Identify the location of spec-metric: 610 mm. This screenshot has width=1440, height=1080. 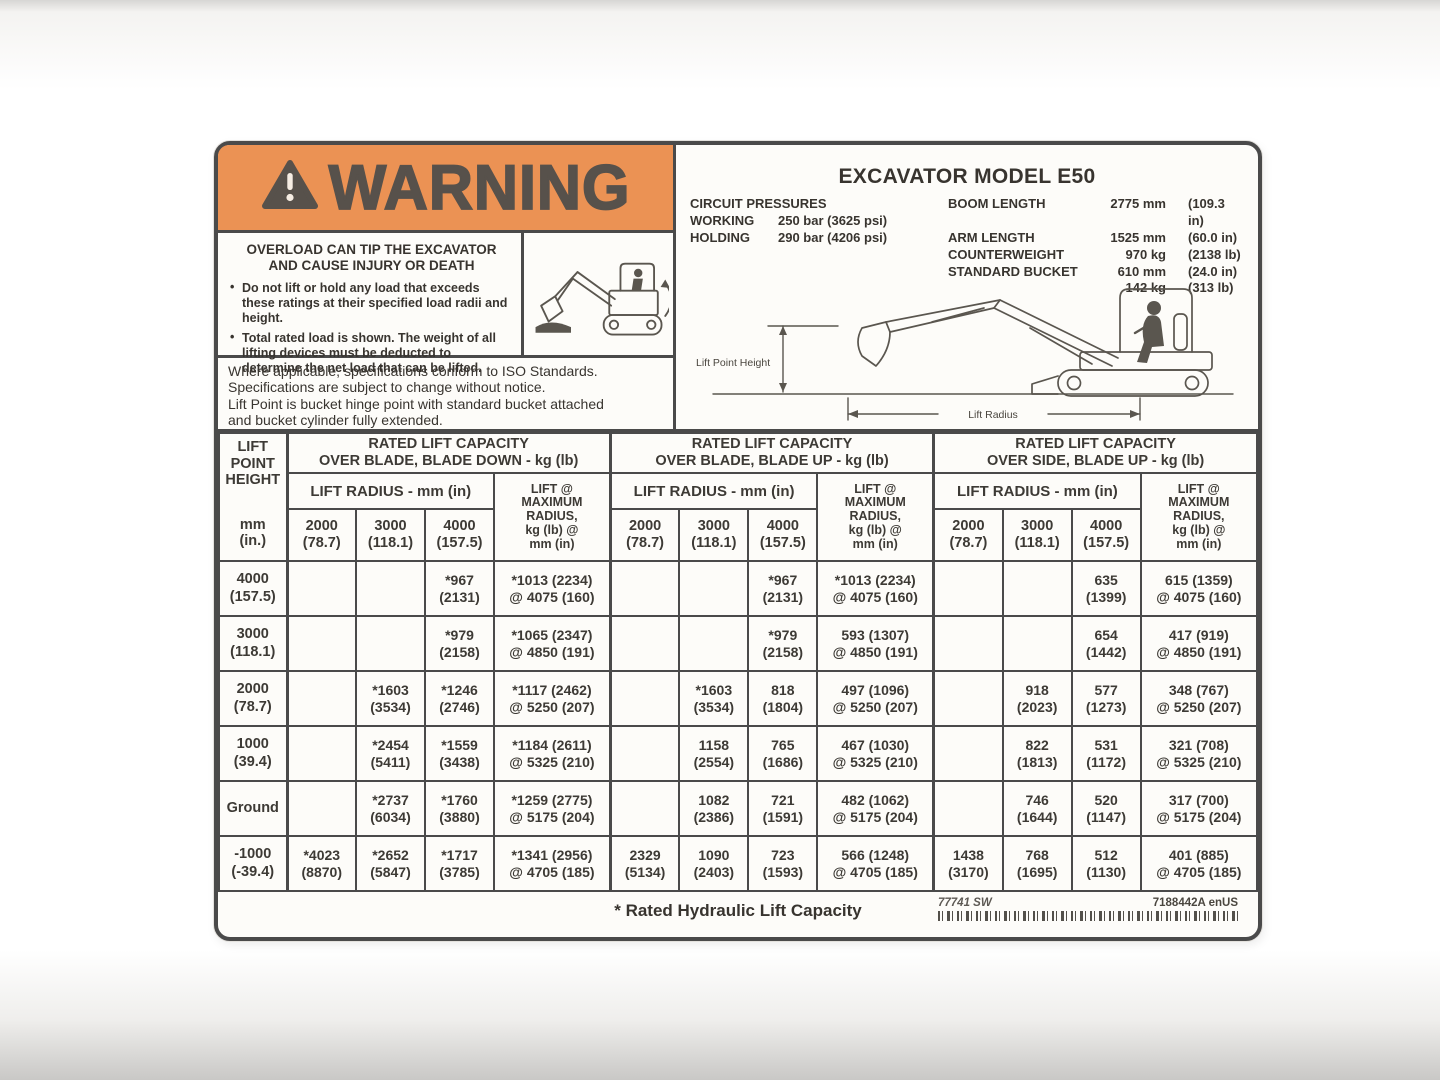
(1141, 271).